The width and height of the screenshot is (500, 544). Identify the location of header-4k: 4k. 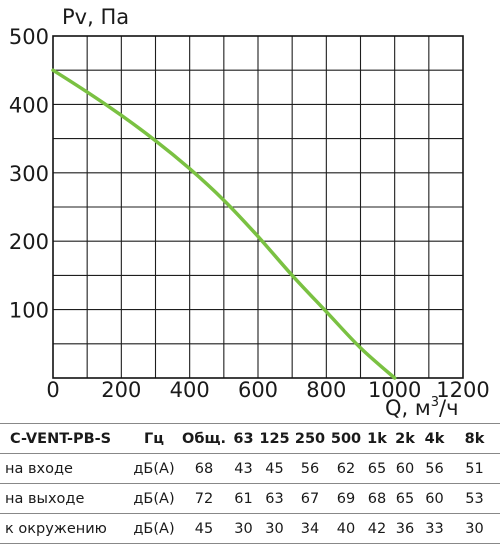
(434, 438).